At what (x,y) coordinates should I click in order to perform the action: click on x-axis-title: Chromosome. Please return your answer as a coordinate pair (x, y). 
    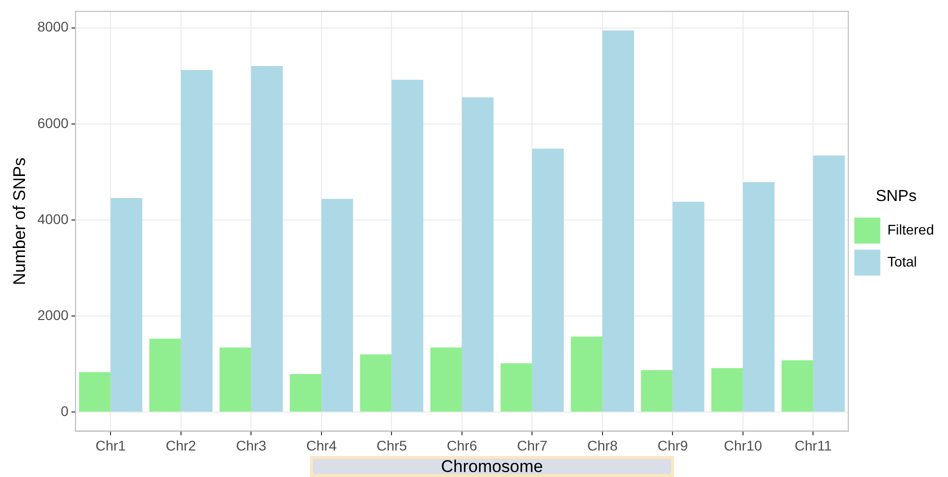
    Looking at the image, I should click on (492, 466).